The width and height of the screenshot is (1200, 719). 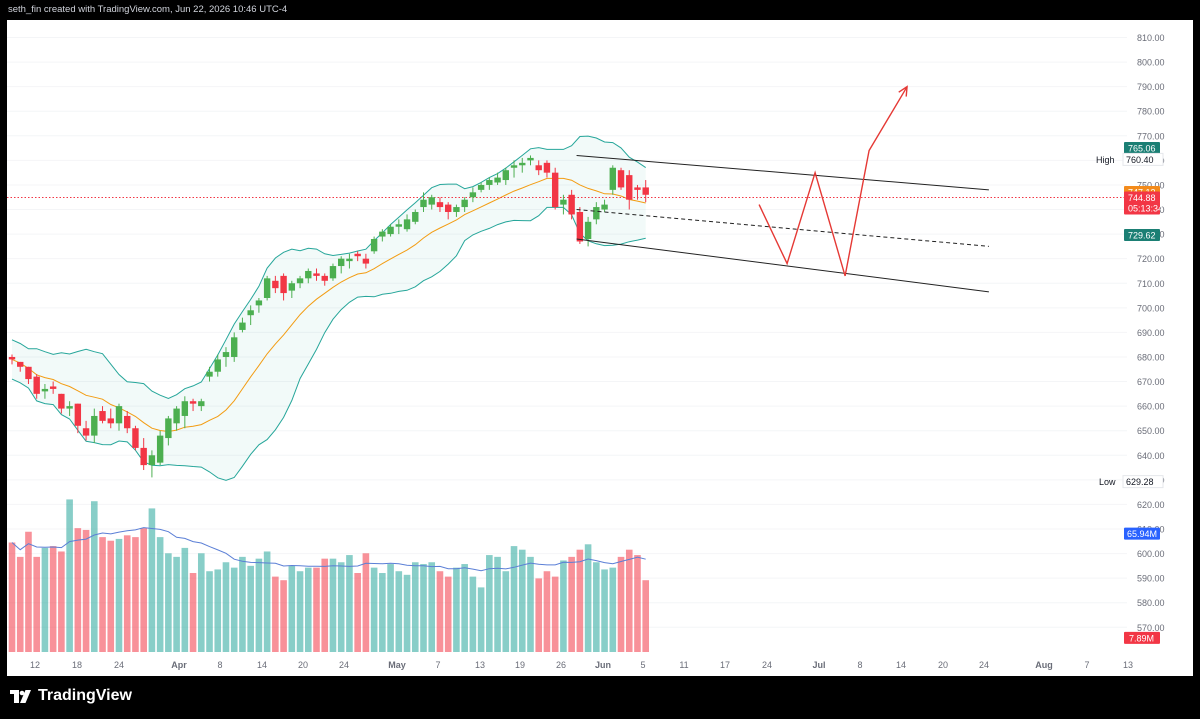 I want to click on last-price-tag-countdown: 05:13:34, so click(x=1145, y=209).